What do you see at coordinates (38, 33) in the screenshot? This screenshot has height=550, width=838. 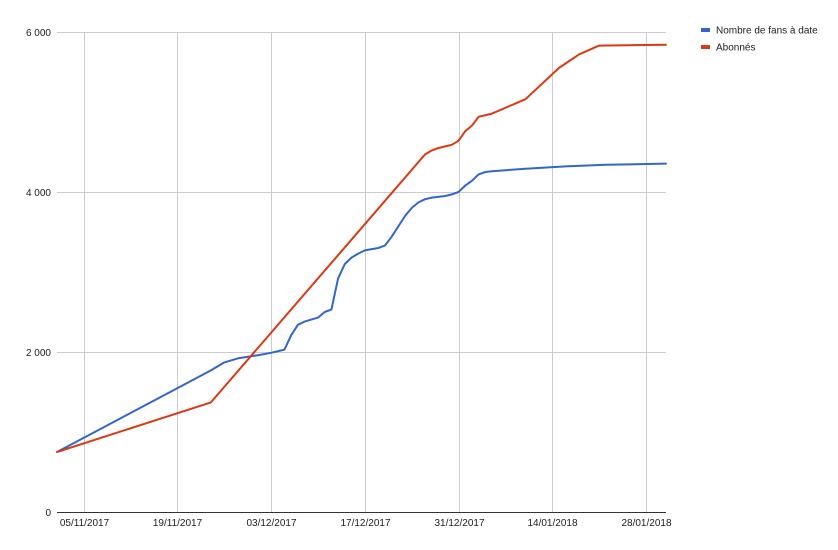 I see `y-tick-label: 6 000` at bounding box center [38, 33].